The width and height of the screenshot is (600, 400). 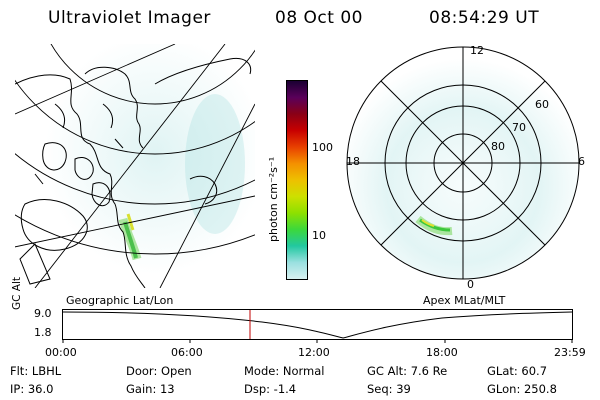 What do you see at coordinates (442, 352) in the screenshot?
I see `time-tick-1800: 18:00` at bounding box center [442, 352].